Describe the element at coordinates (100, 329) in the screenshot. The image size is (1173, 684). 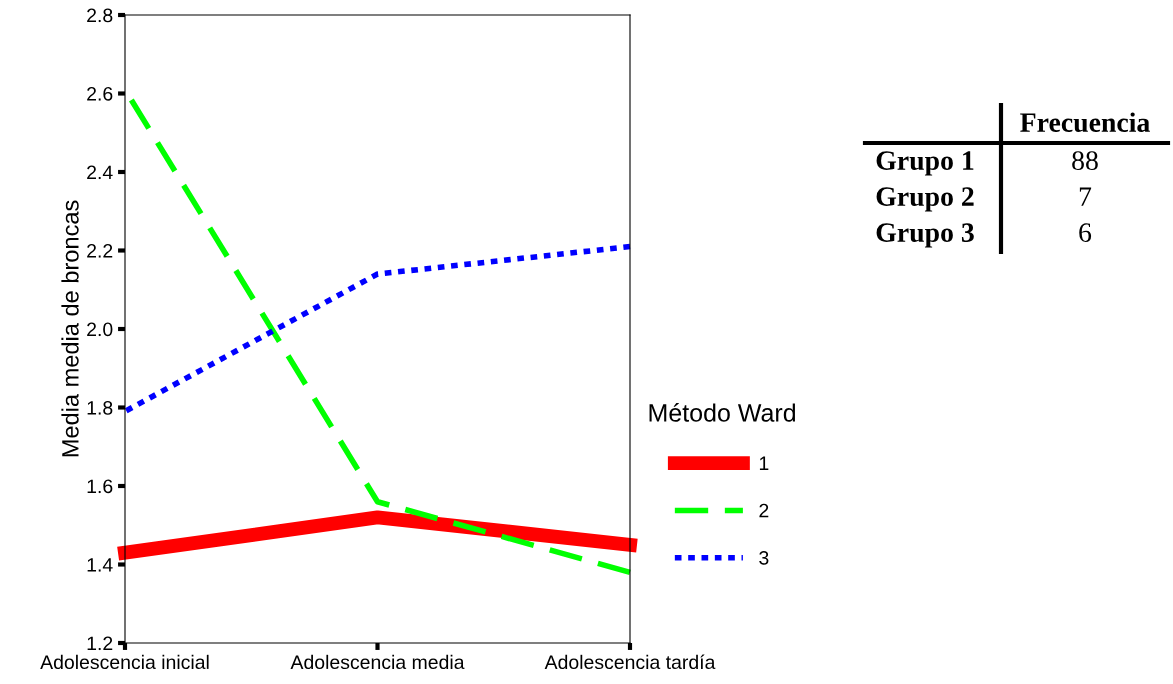
I see `y-tick-label: 2.0` at that location.